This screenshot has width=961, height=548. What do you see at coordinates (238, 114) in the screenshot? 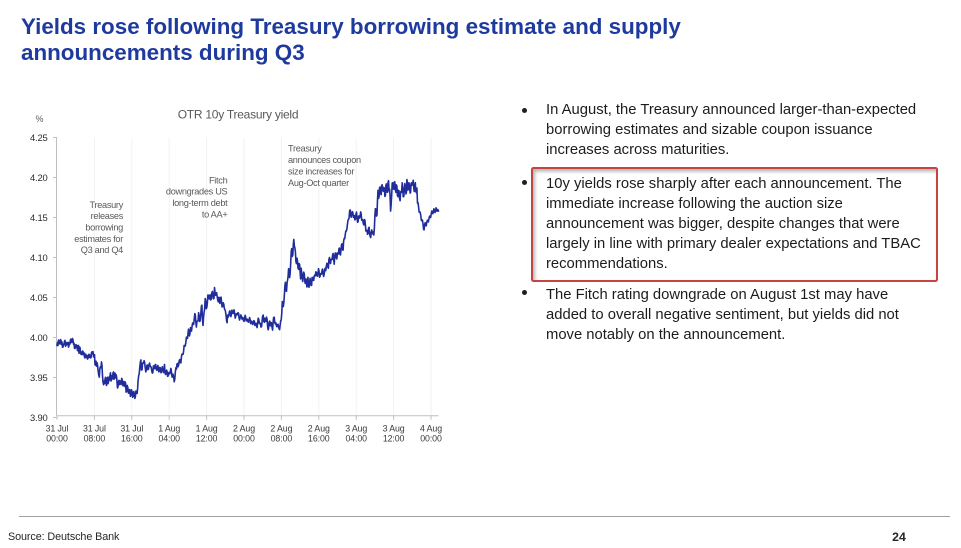
I see `svg-text: OTR 10y Treasury yield` at bounding box center [238, 114].